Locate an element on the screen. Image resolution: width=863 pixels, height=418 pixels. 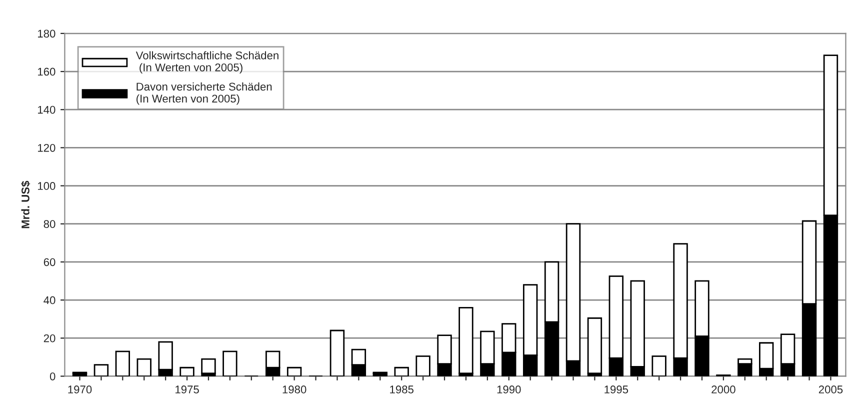
x-tick-label: 2000 is located at coordinates (724, 390).